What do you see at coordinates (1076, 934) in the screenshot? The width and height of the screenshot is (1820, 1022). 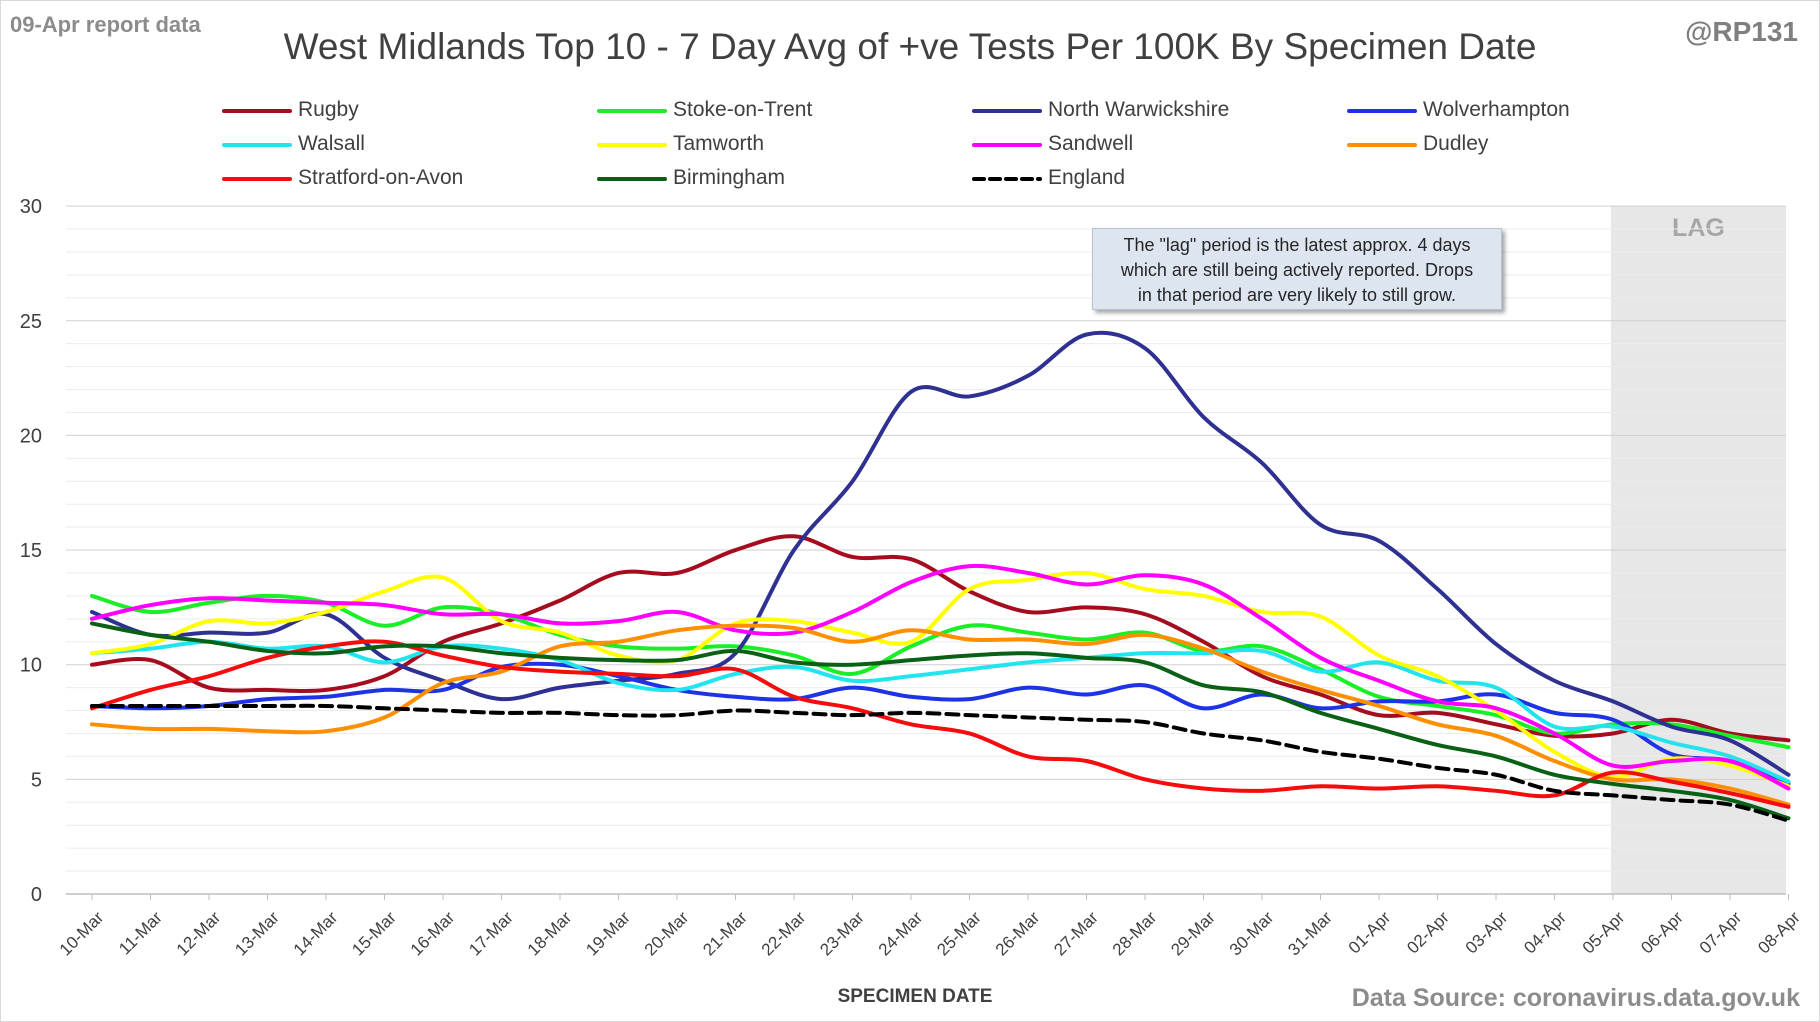 I see `x-tick-label: 27-Mar` at bounding box center [1076, 934].